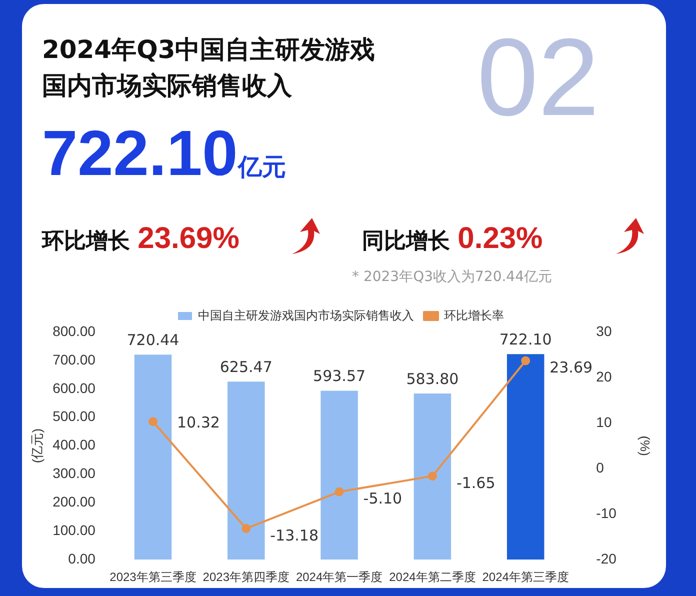 This screenshot has height=596, width=696. I want to click on y2-tick-label: 30, so click(604, 330).